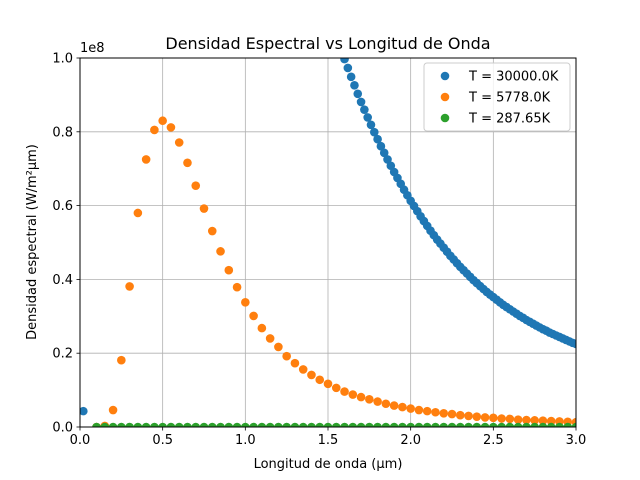 Image resolution: width=640 pixels, height=480 pixels. What do you see at coordinates (509, 98) in the screenshot?
I see `legend-label: T = 5778.0K` at bounding box center [509, 98].